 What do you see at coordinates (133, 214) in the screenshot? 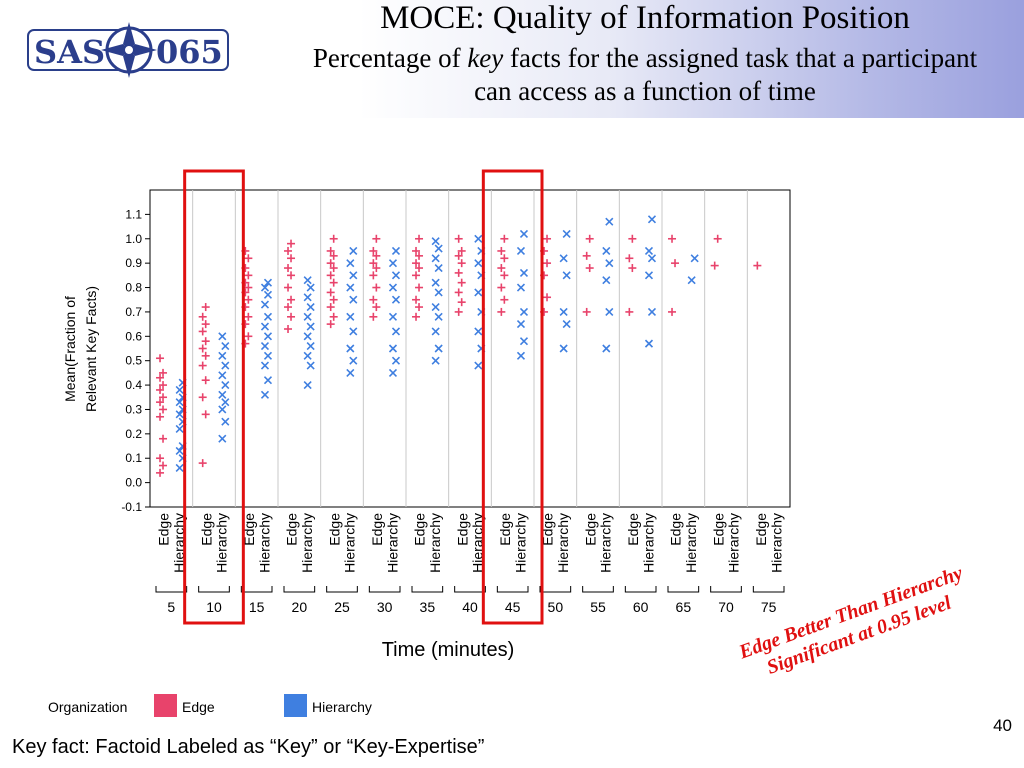
I see `y-tick-label: 1.1` at bounding box center [133, 214].